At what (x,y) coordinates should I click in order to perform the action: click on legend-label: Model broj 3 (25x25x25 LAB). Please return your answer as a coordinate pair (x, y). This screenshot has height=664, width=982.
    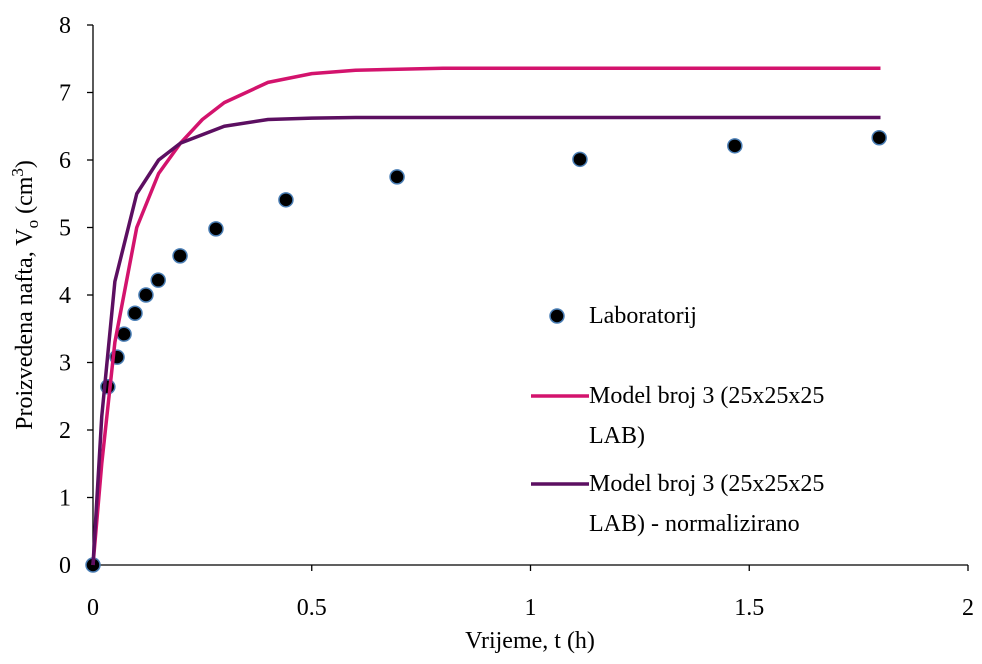
    Looking at the image, I should click on (707, 416).